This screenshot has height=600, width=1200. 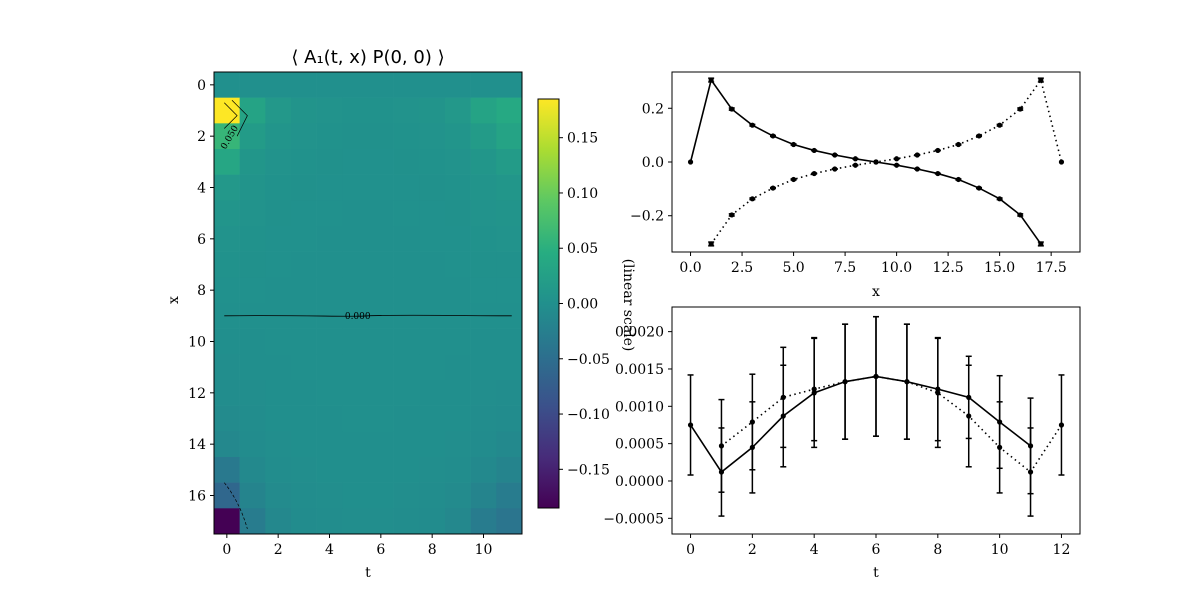 I want to click on colorbar-tick-label: −0.05, so click(x=588, y=360).